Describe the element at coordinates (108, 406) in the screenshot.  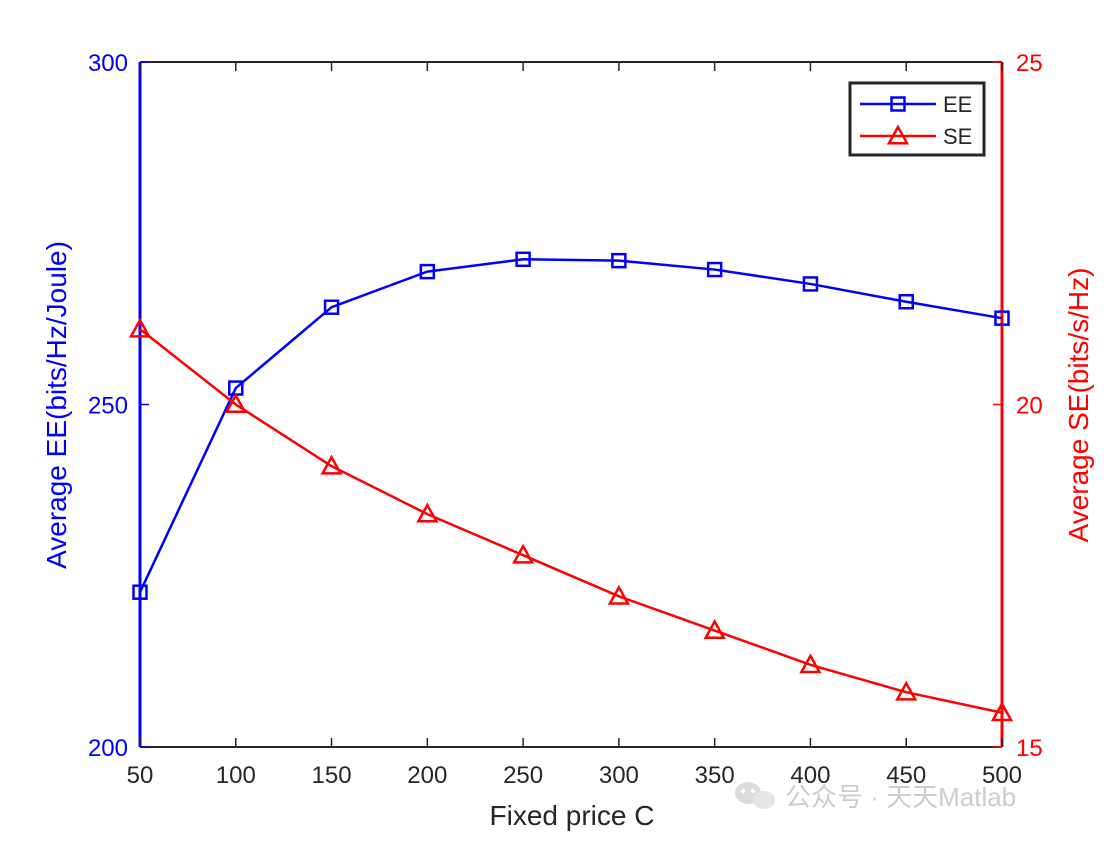
I see `left-y-tick-label: 250` at that location.